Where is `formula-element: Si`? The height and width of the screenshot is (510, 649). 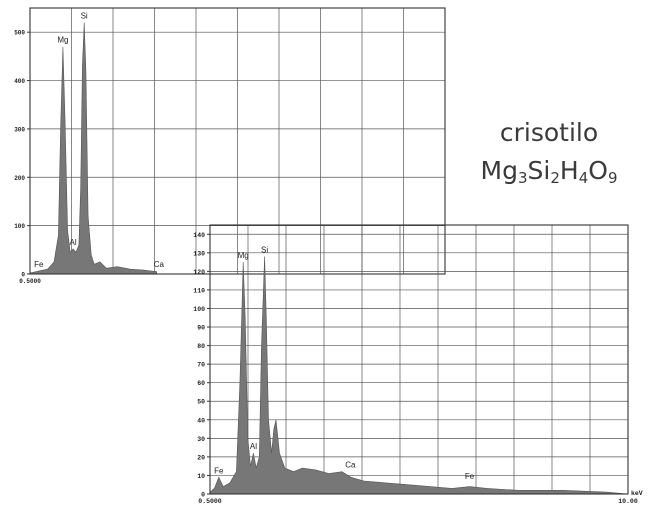
formula-element: Si is located at coordinates (539, 170).